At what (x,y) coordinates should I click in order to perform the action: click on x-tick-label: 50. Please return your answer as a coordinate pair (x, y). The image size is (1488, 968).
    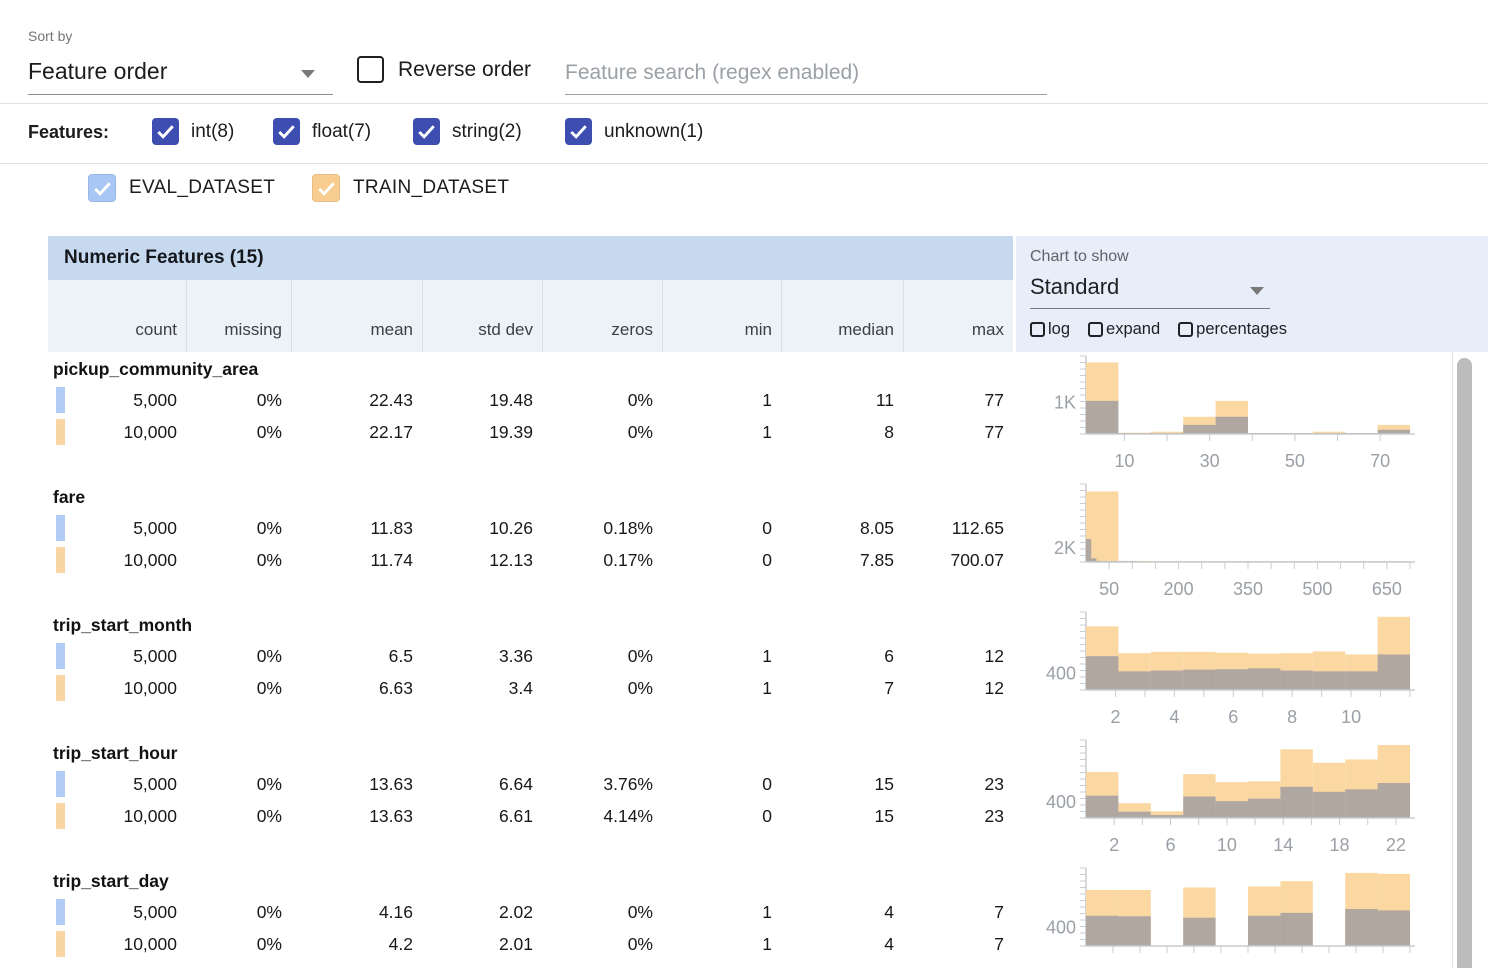
    Looking at the image, I should click on (1295, 461).